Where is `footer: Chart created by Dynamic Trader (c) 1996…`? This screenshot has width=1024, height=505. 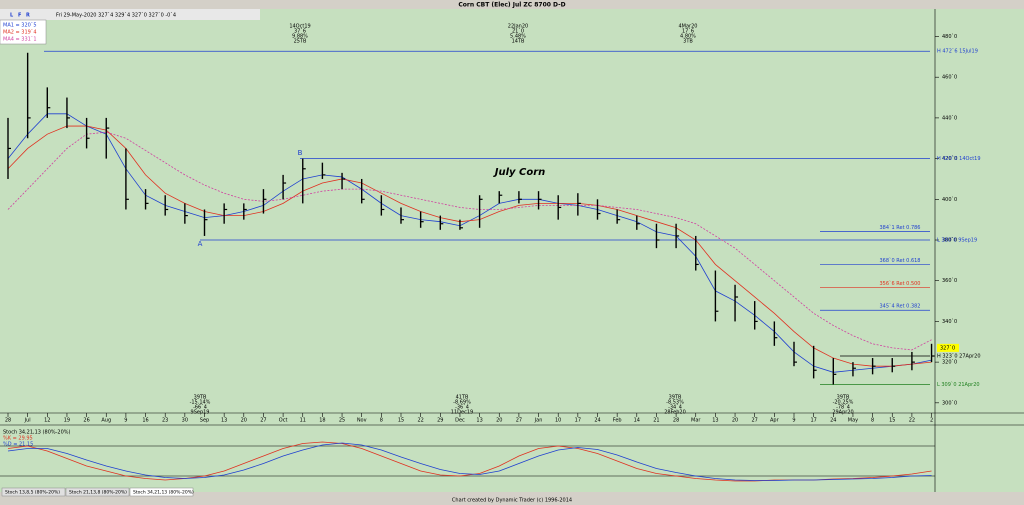
footer: Chart created by Dynamic Trader (c) 1996… is located at coordinates (512, 501).